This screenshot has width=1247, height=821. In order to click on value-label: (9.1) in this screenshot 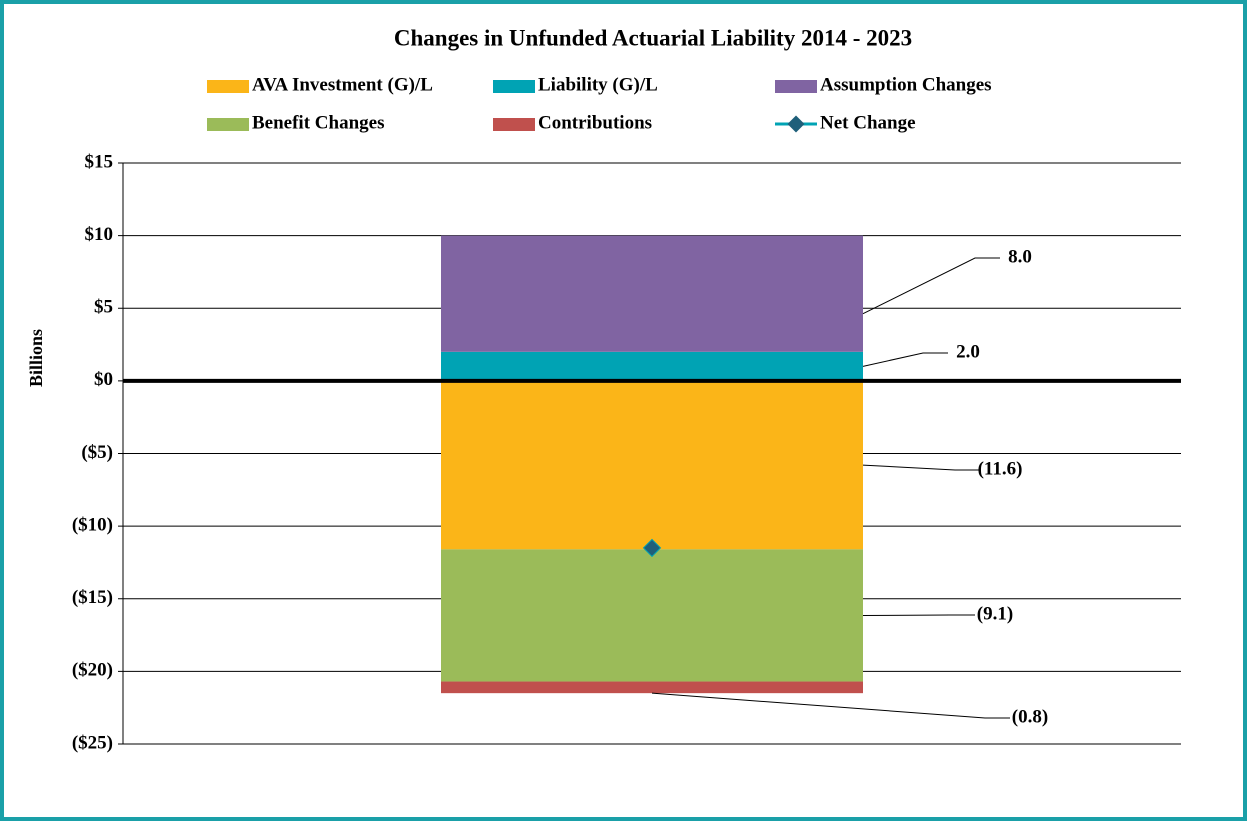, I will do `click(995, 613)`.